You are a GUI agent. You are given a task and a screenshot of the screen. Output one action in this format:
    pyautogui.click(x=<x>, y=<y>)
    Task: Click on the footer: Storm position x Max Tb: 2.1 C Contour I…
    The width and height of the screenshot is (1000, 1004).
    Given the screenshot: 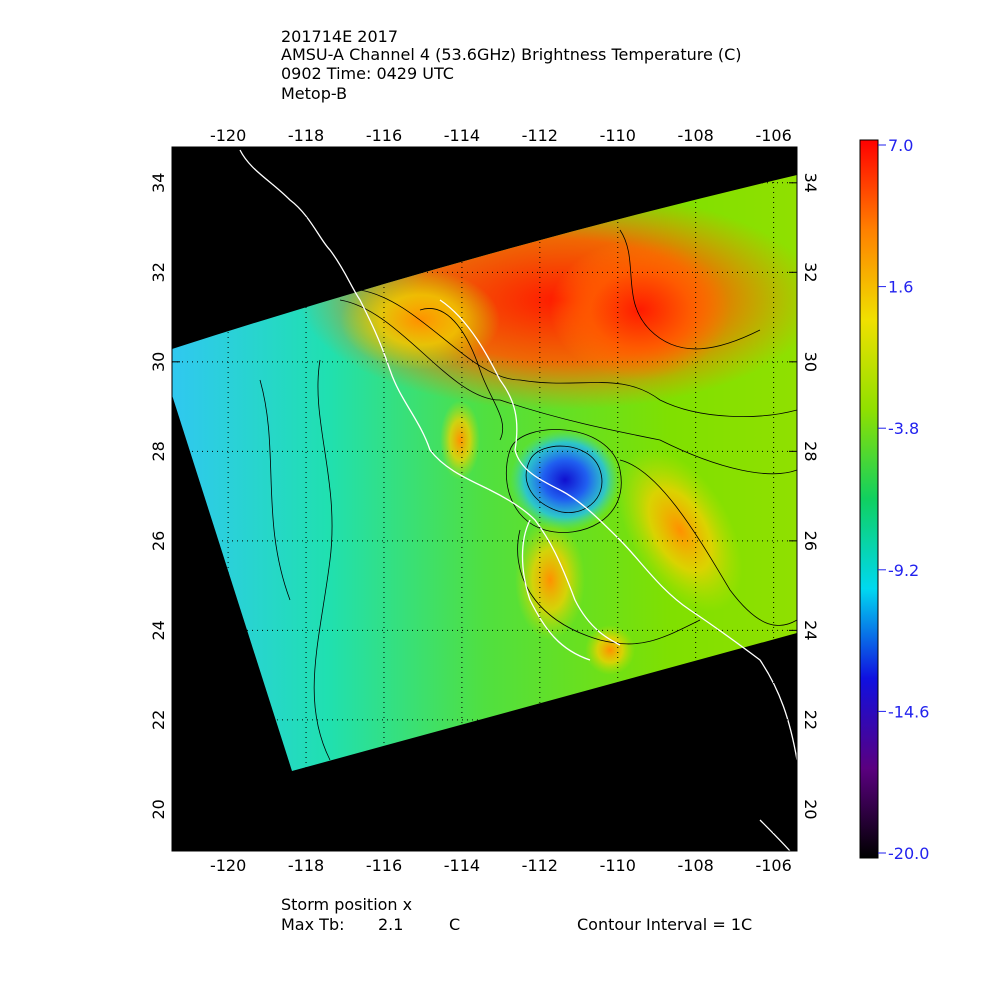 What is the action you would take?
    pyautogui.click(x=516, y=914)
    